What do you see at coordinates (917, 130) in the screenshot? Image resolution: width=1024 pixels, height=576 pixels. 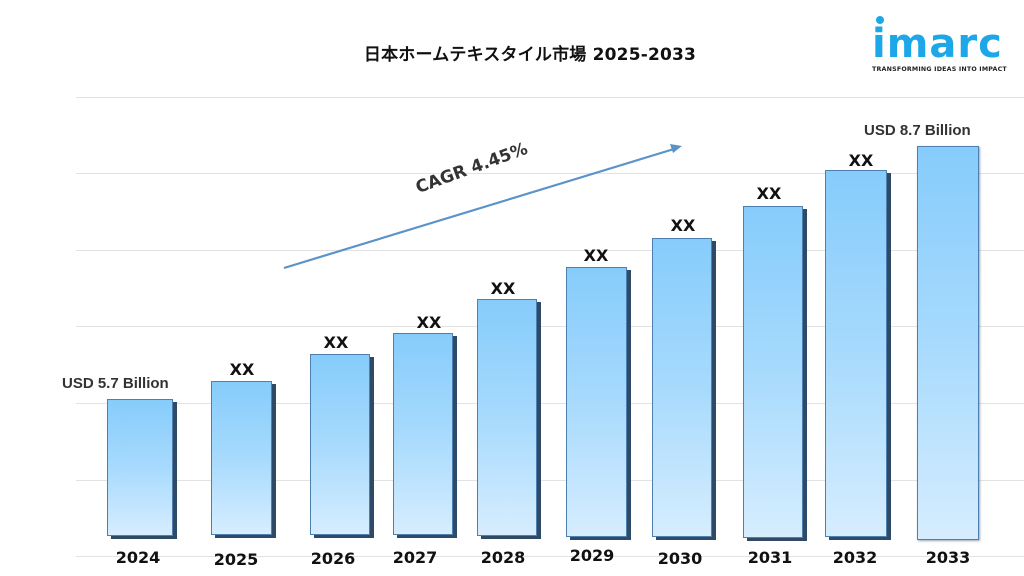 I see `value-label-2033: USD 8.7 Billion` at bounding box center [917, 130].